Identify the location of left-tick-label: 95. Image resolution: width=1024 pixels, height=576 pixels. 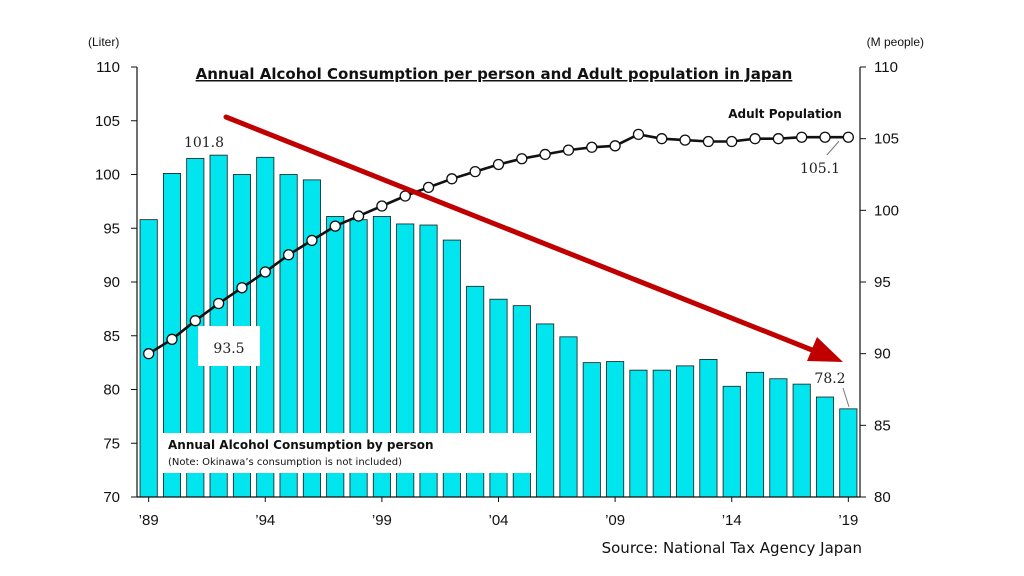
(111, 228).